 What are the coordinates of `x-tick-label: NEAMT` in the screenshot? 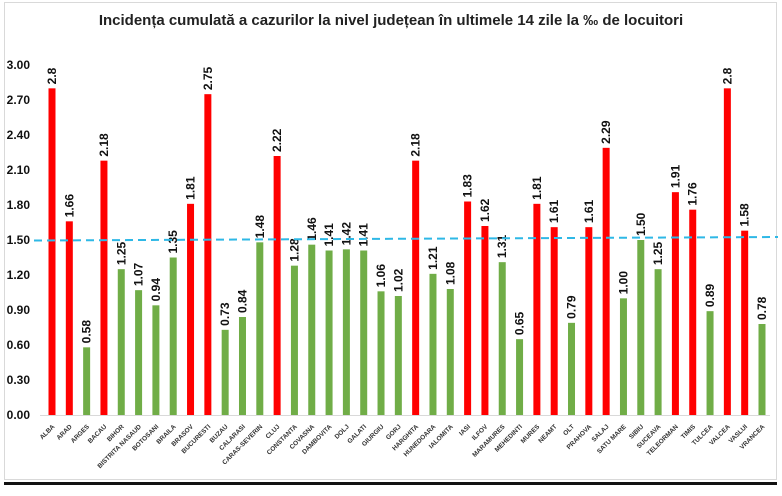 It's located at (547, 433).